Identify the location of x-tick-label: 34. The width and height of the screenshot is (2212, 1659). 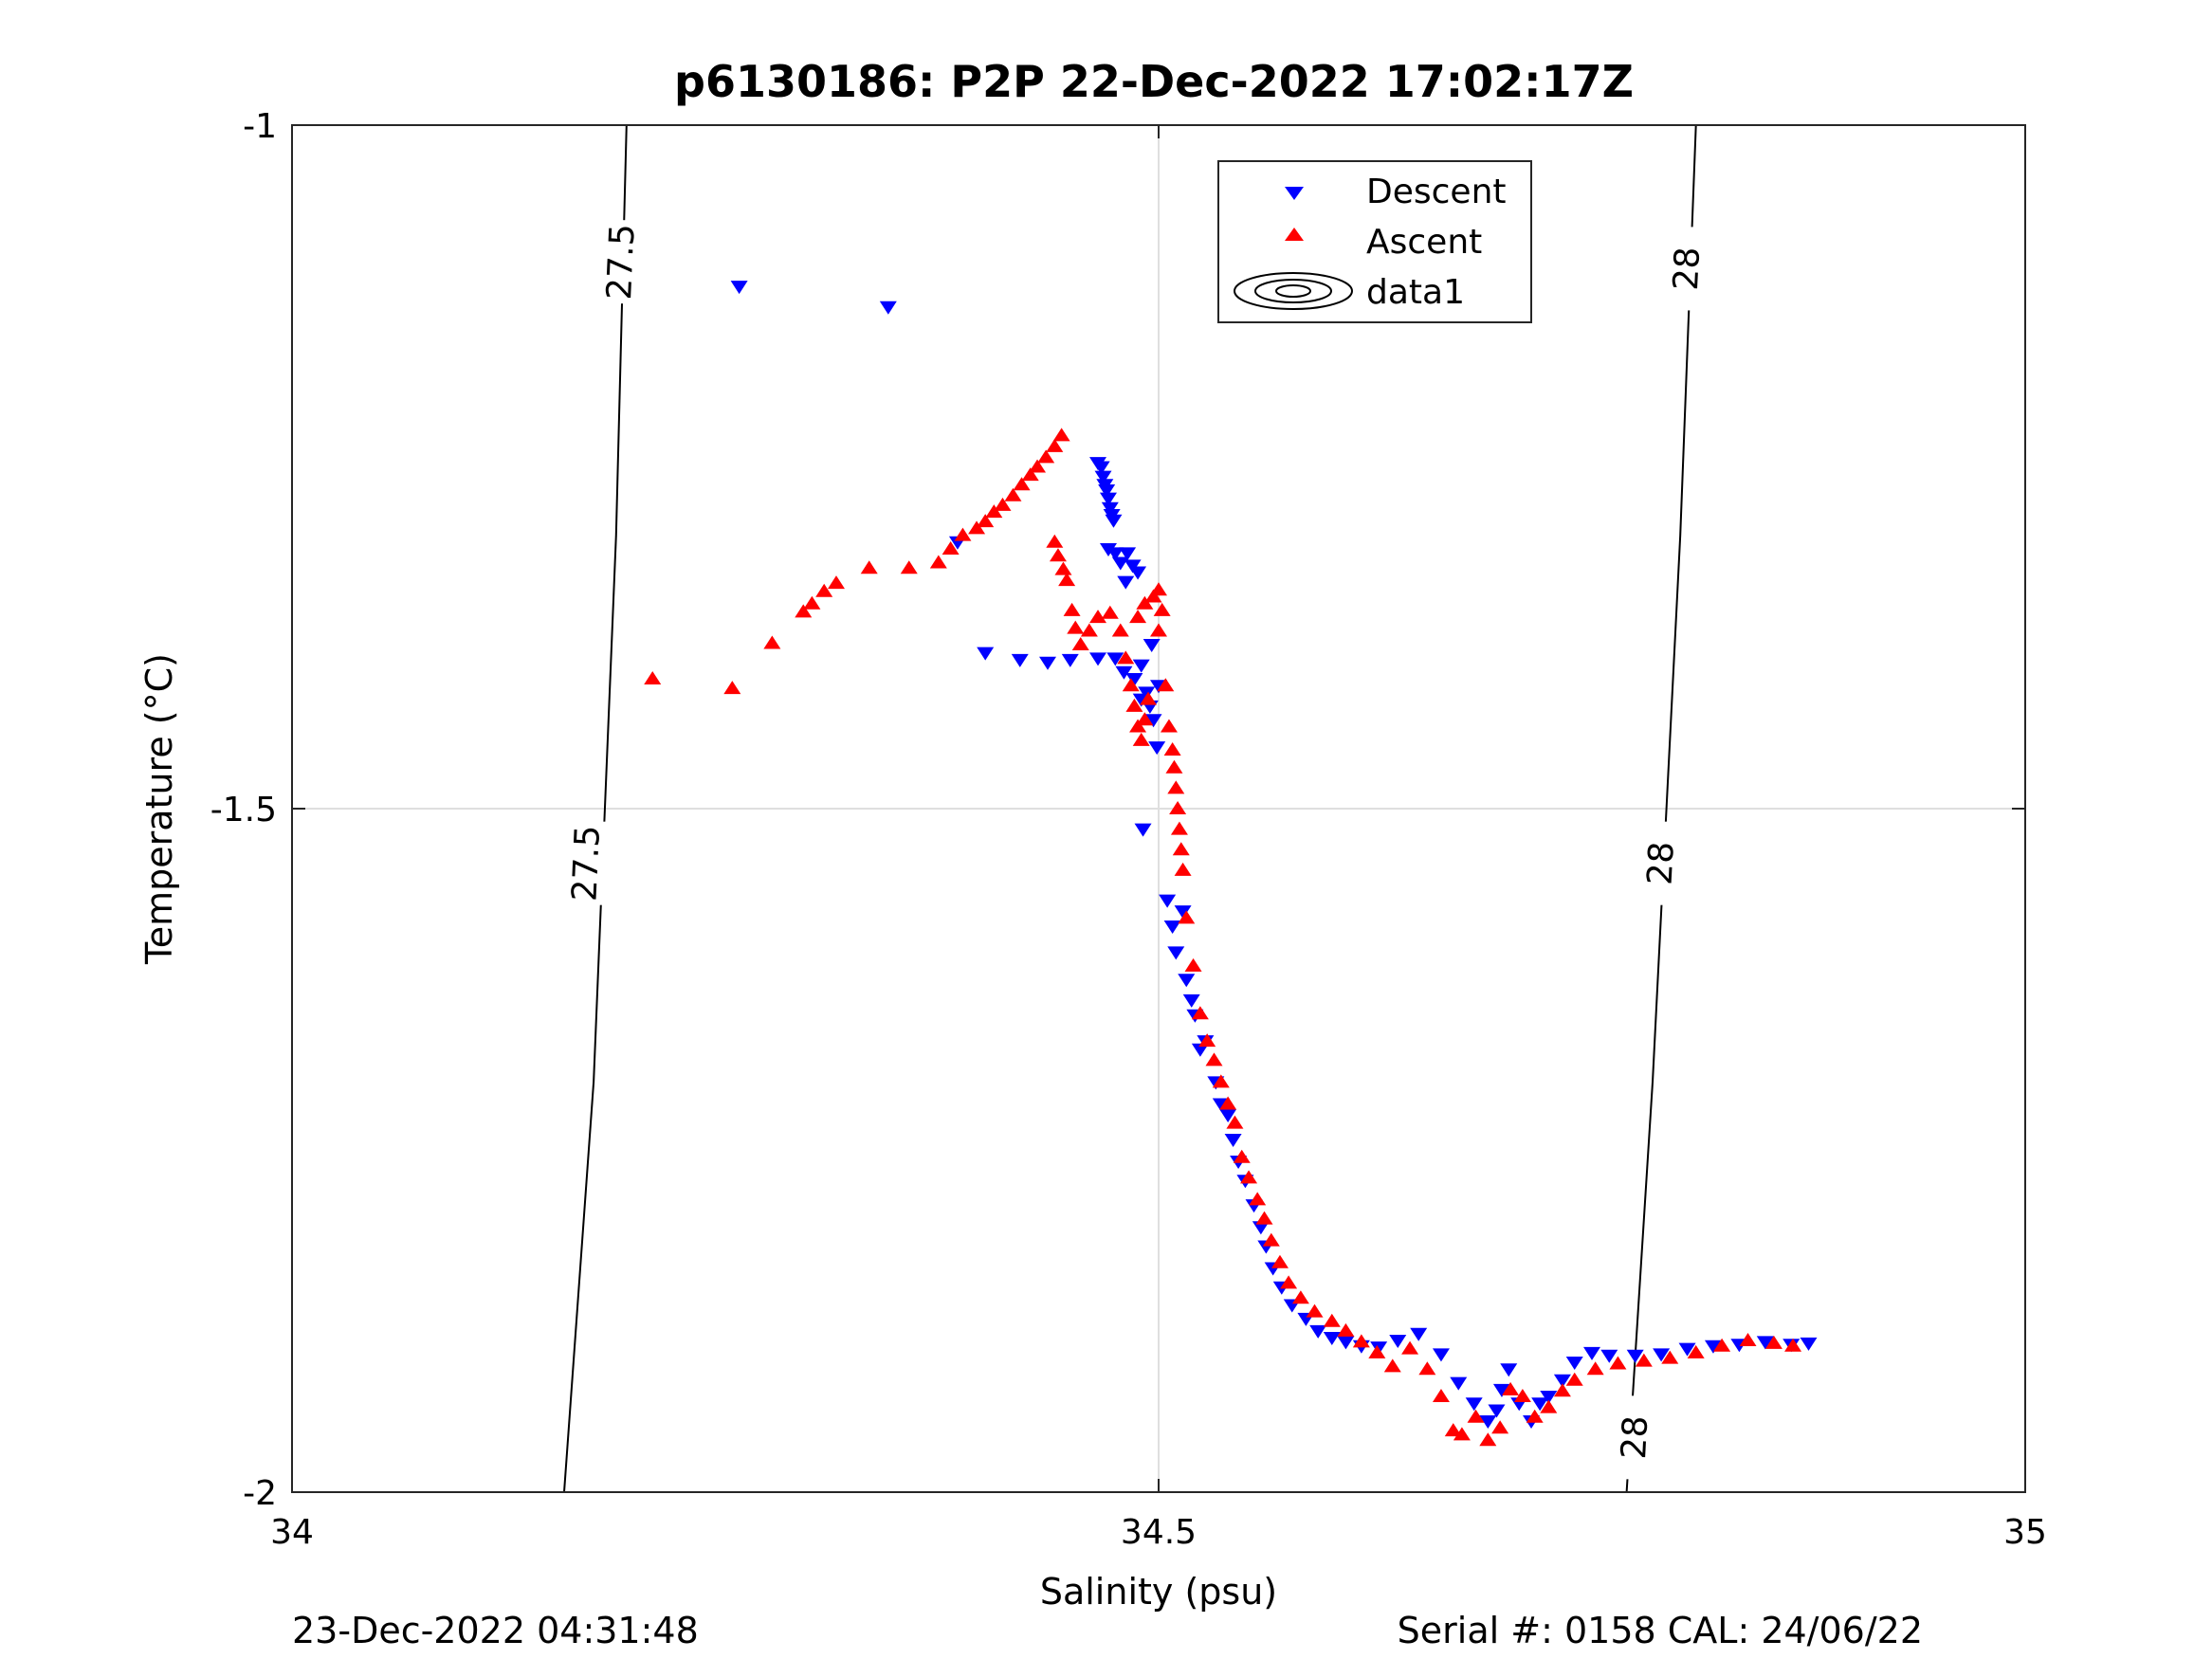
(292, 1532).